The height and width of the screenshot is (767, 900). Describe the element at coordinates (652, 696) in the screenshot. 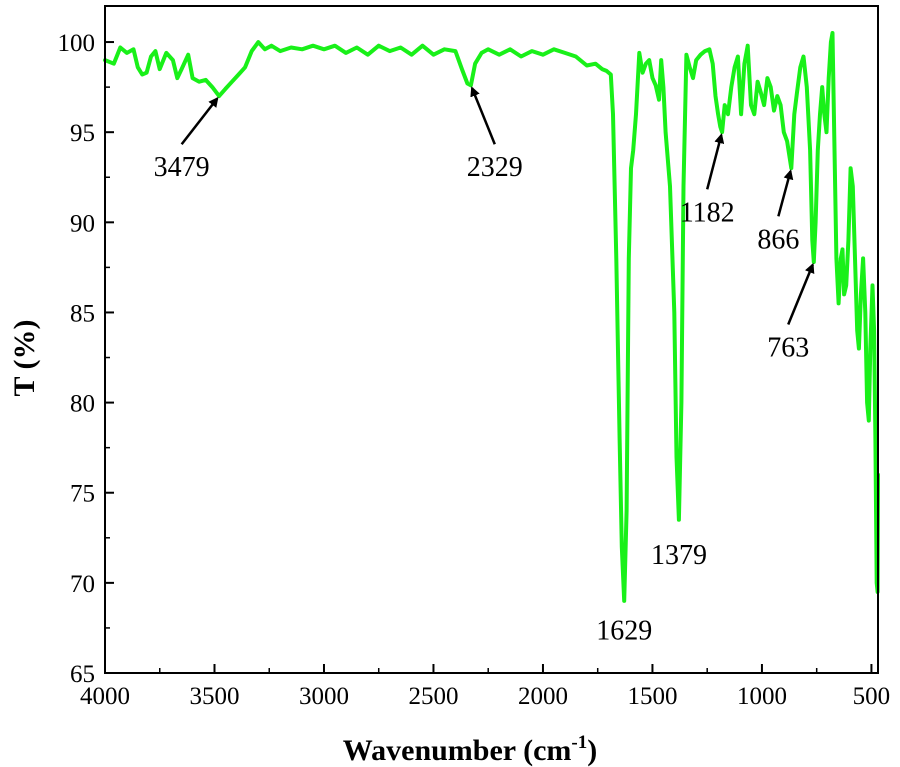

I see `x-tick-label: 1500` at that location.